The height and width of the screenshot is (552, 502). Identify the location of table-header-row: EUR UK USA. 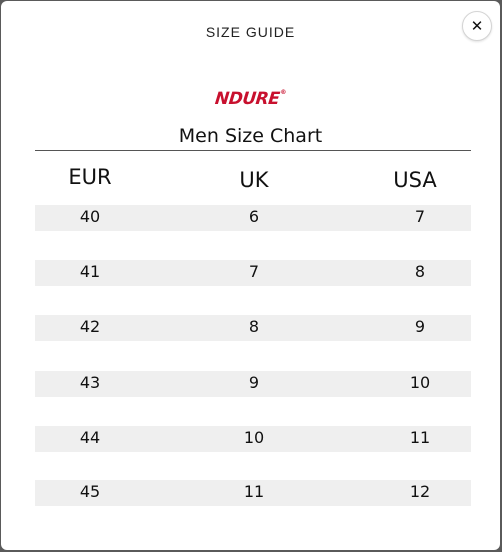
(253, 178).